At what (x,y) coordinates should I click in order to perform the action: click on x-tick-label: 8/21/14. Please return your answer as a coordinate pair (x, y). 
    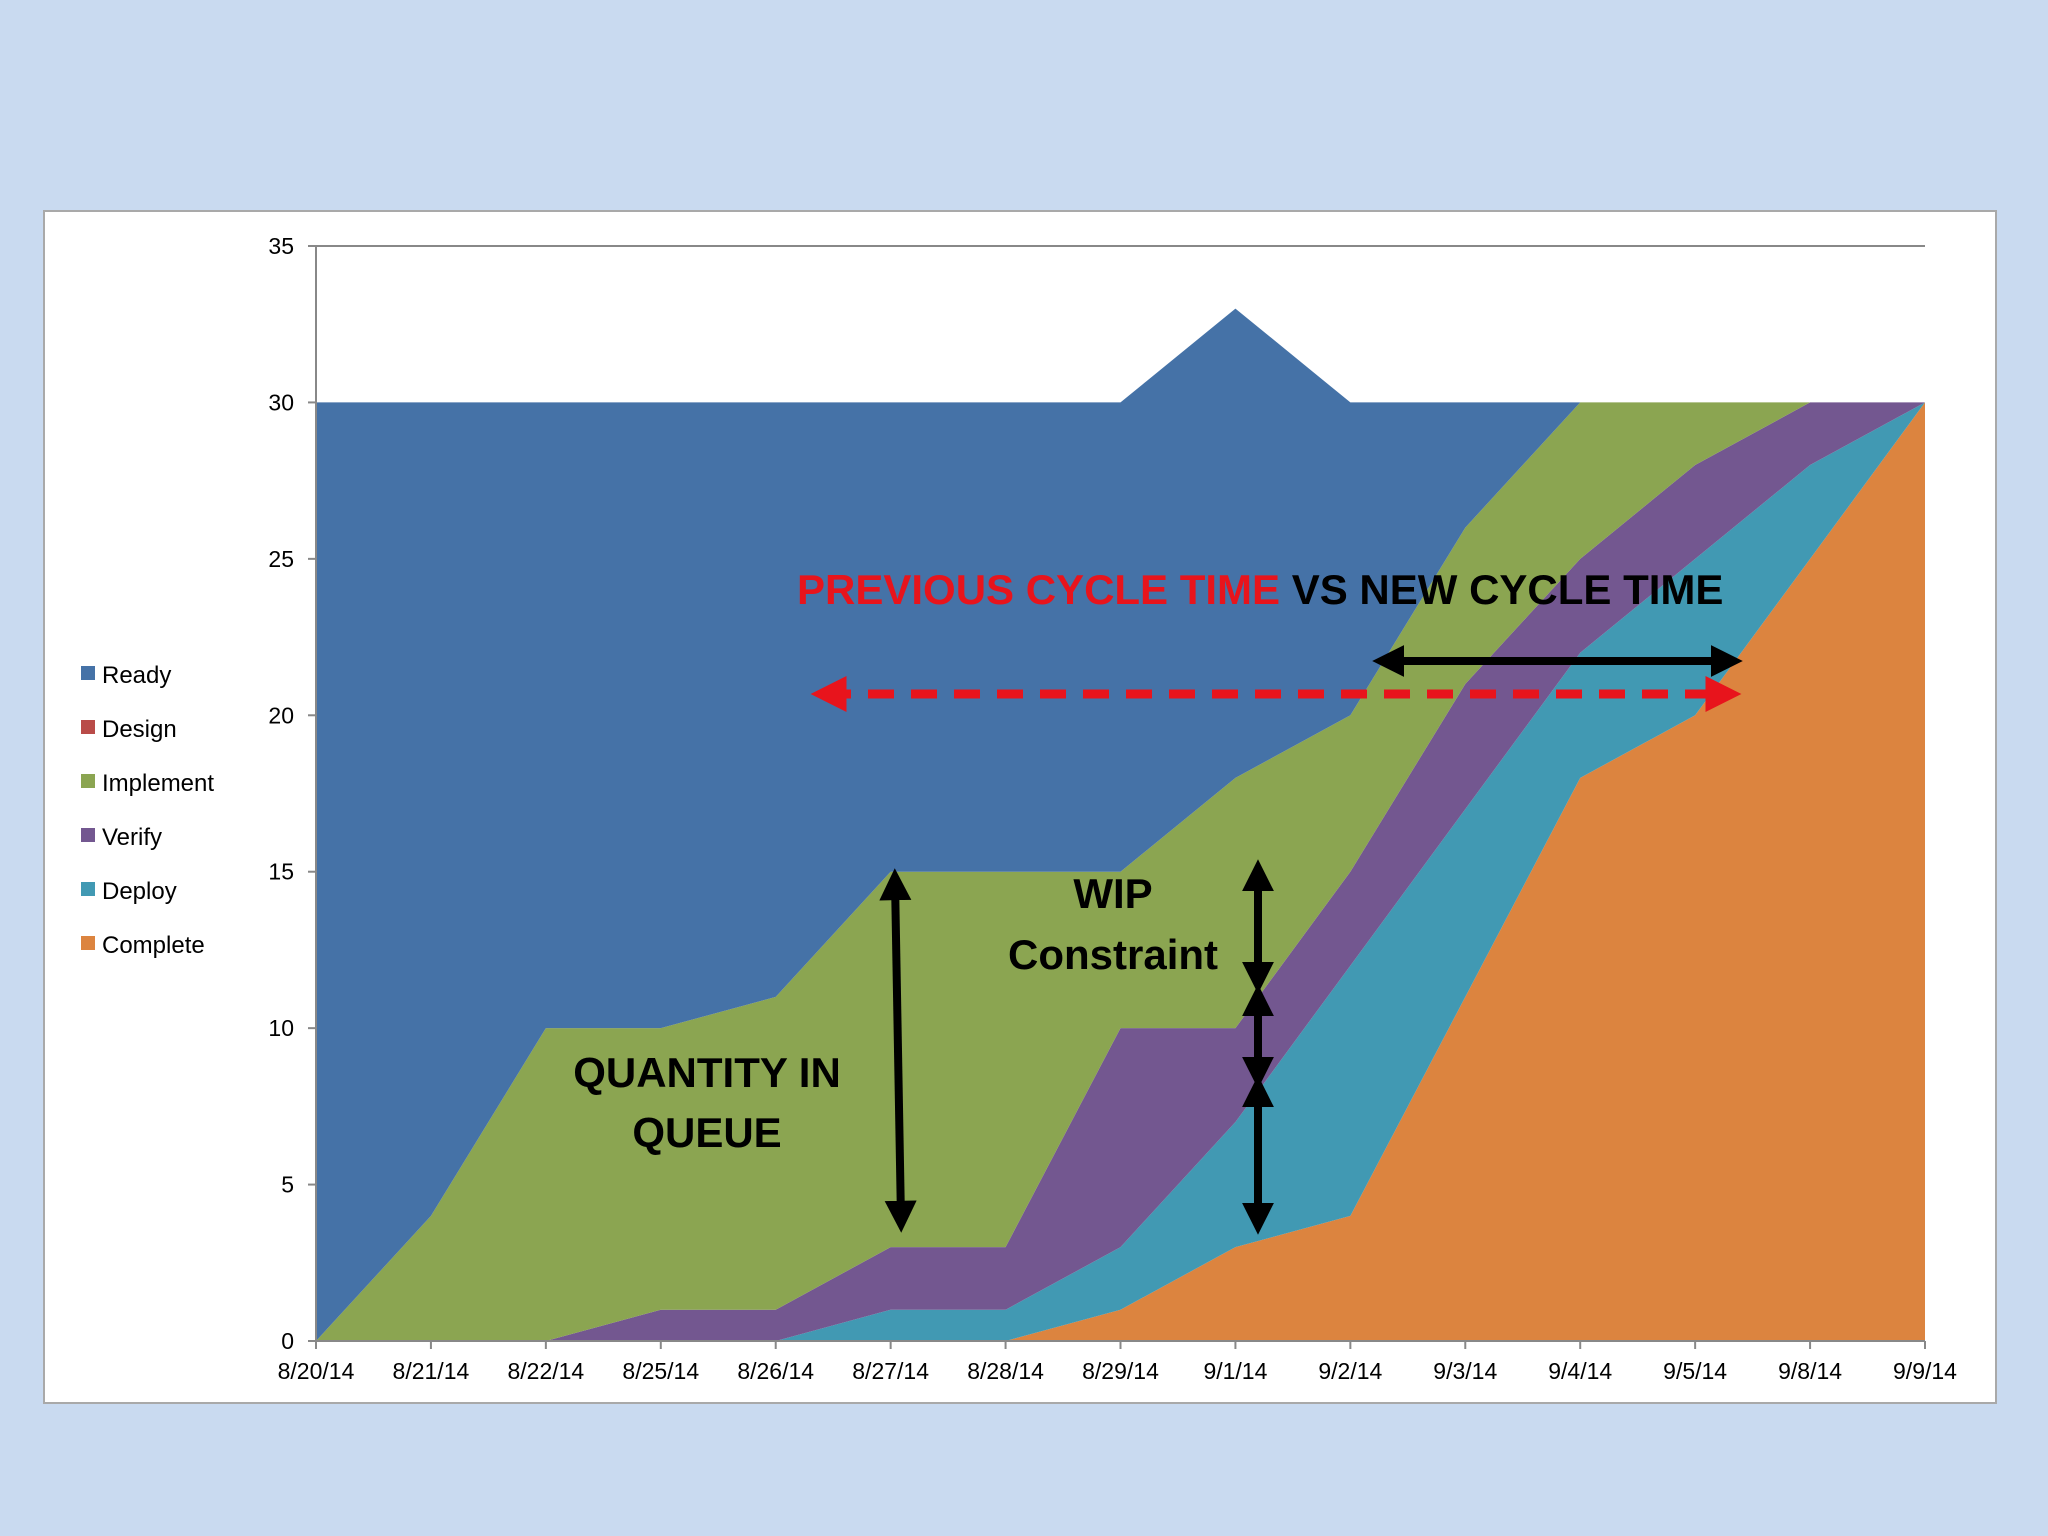
    Looking at the image, I should click on (431, 1371).